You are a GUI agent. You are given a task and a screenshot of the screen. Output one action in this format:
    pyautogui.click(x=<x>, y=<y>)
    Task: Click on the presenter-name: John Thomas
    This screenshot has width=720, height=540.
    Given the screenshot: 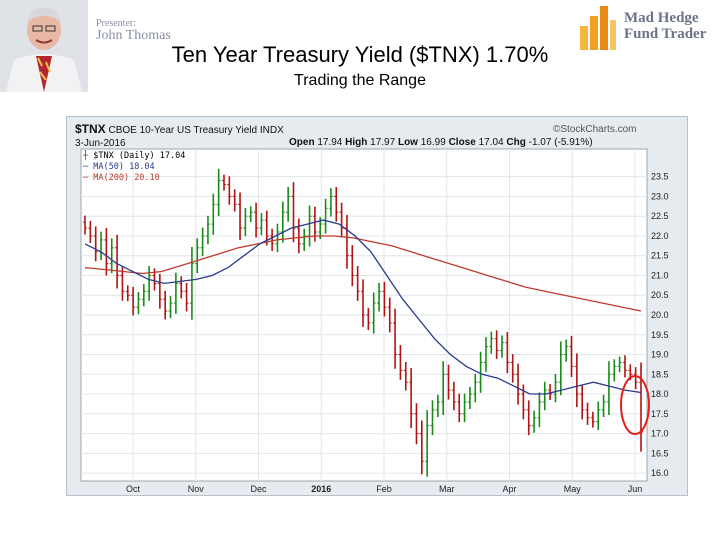 What is the action you would take?
    pyautogui.click(x=133, y=35)
    